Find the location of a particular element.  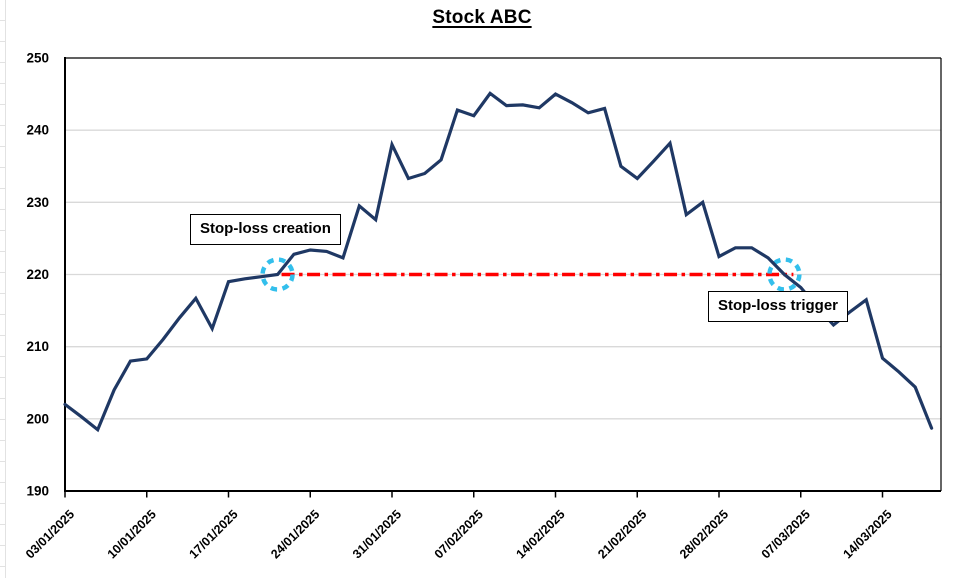

x-tick-label: 17/01/2025 is located at coordinates (213, 534).